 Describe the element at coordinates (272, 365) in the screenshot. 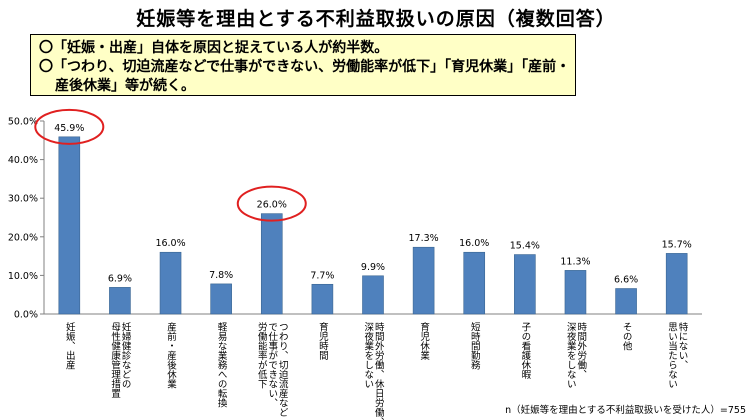

I see `category-label: で仕事ができない、` at that location.